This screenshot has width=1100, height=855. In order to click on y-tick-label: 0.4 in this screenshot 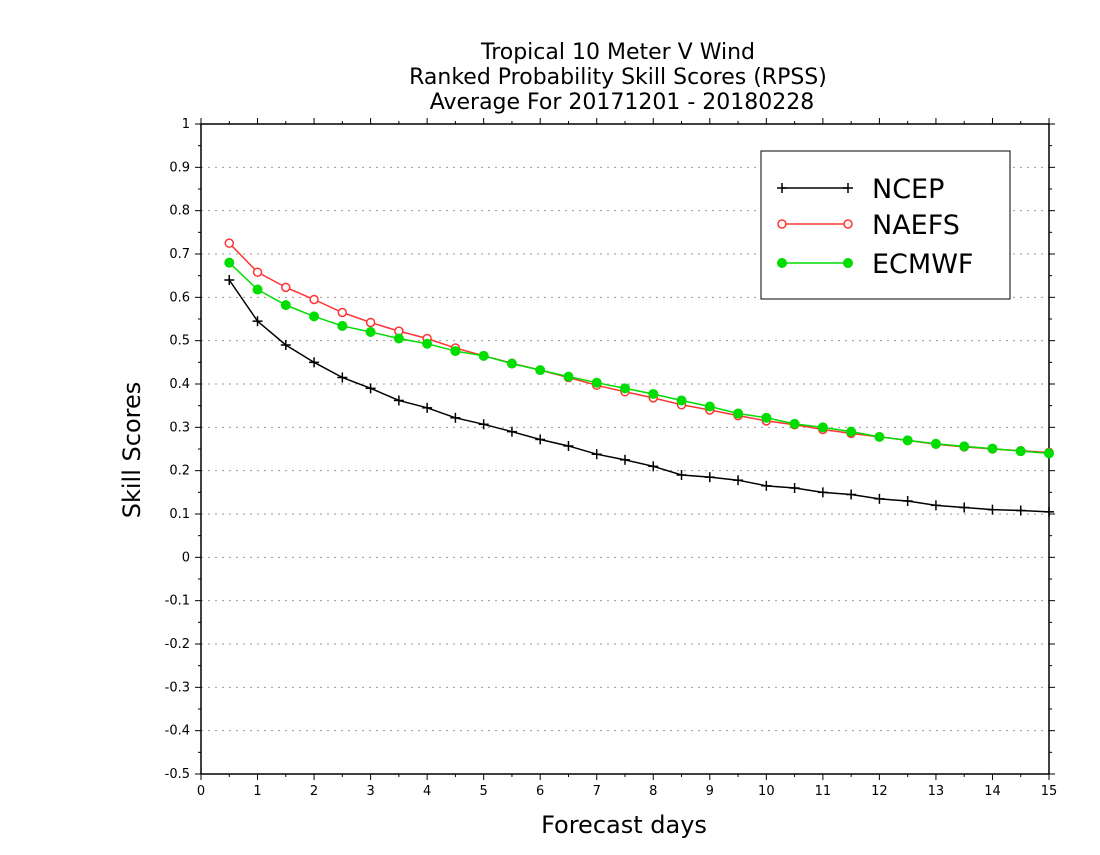, I will do `click(179, 384)`.